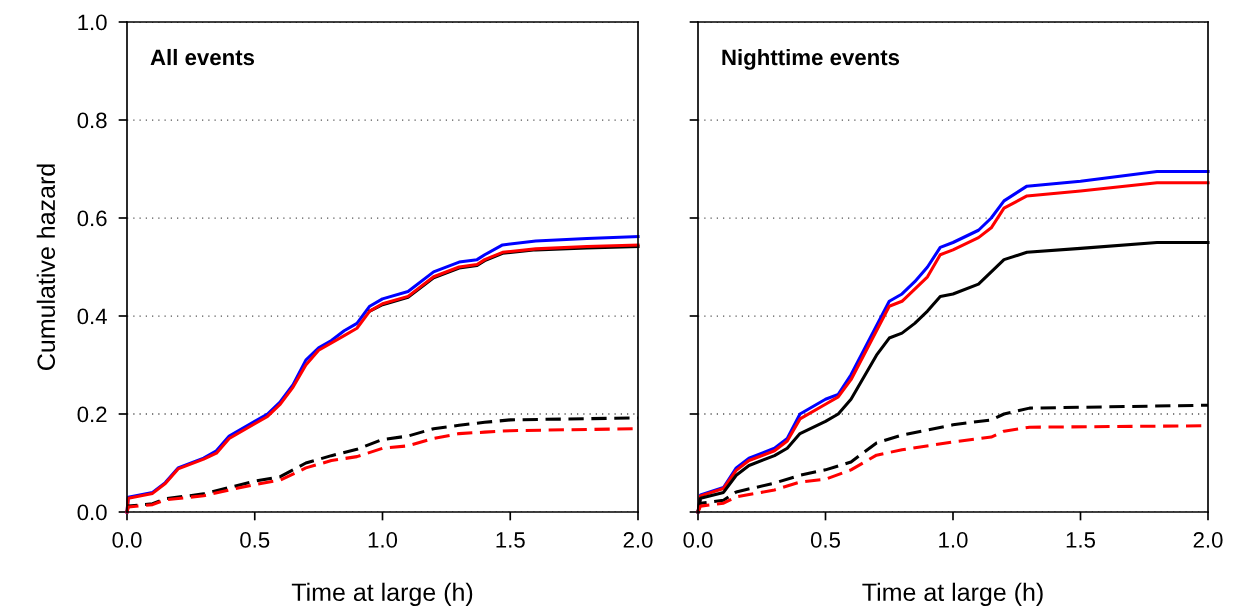 This screenshot has height=616, width=1238. I want to click on y-tick-label: 1.0, so click(92, 22).